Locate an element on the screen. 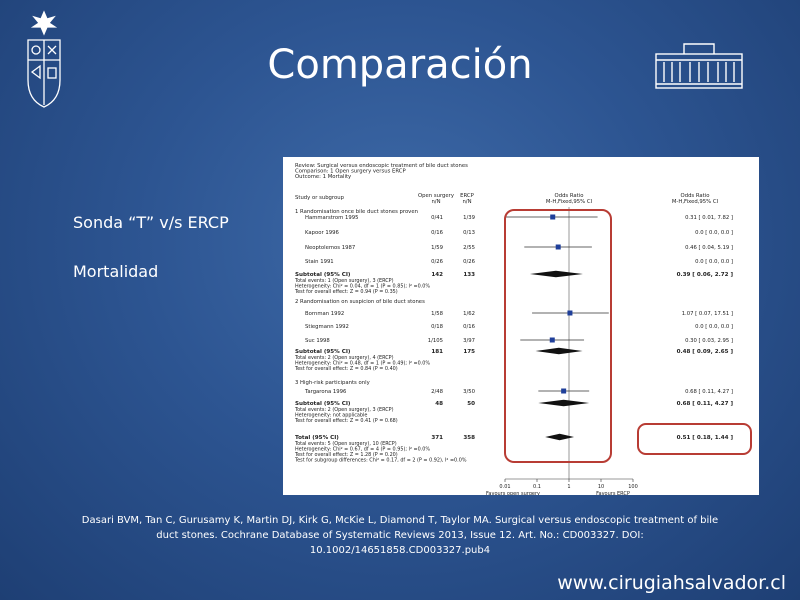  axis-favours-ercp: Favours ERCP is located at coordinates (613, 493).